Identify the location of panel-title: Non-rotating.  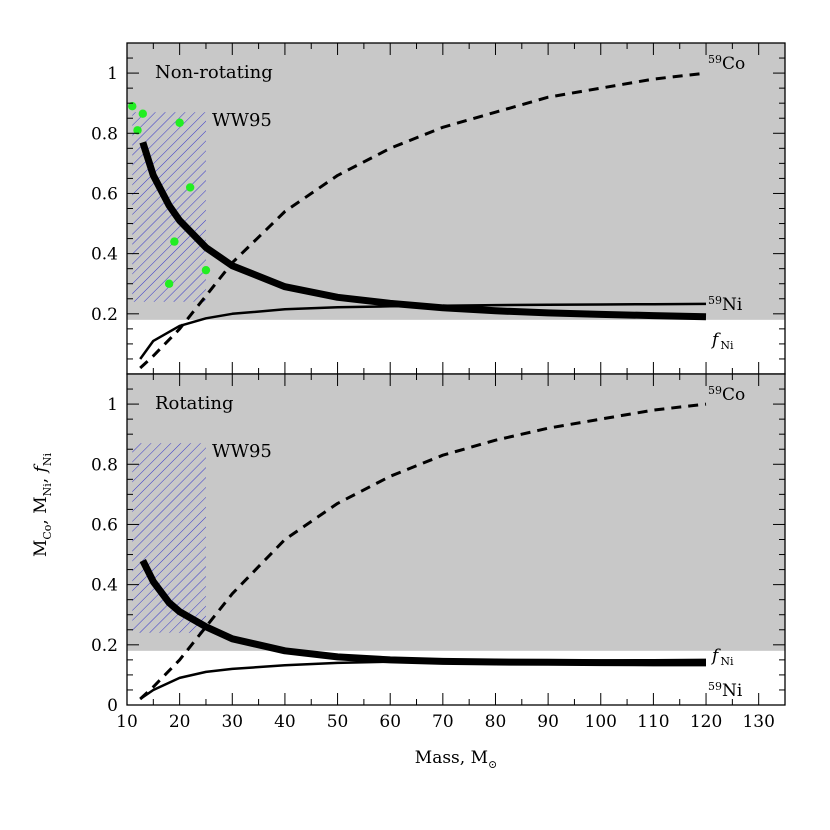
(214, 72).